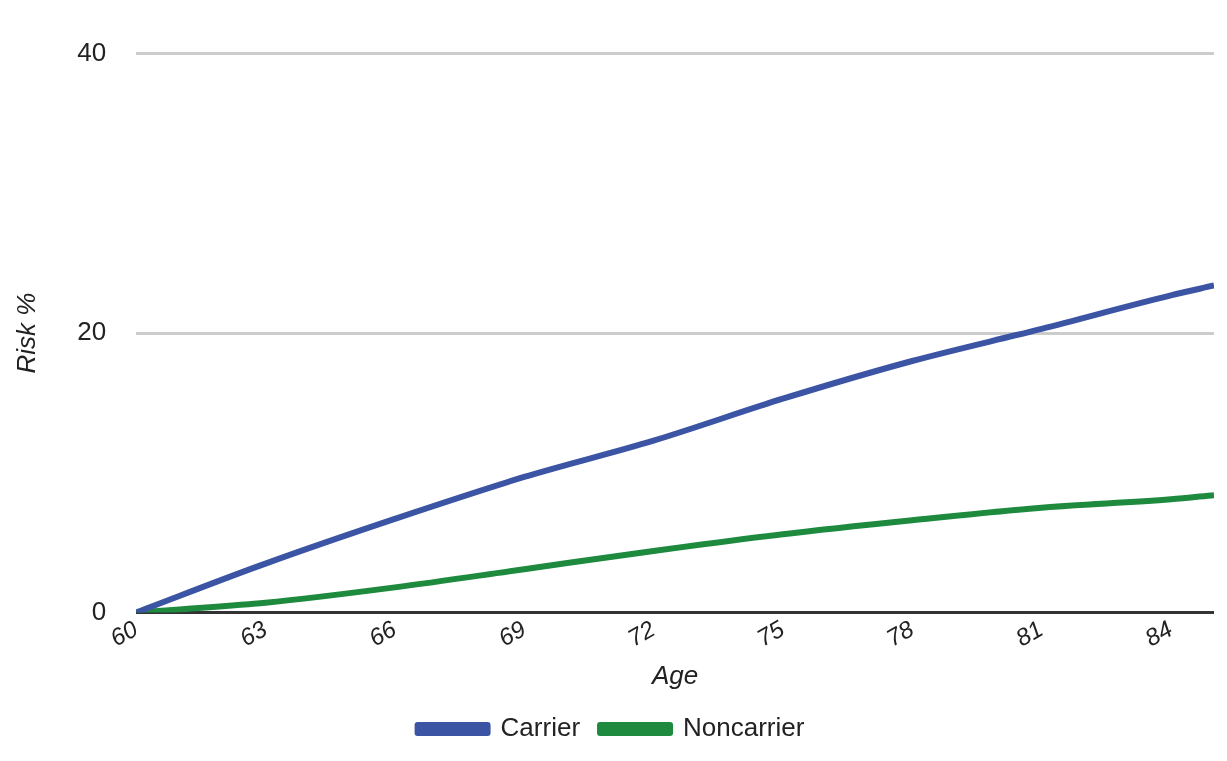  Describe the element at coordinates (771, 633) in the screenshot. I see `x-tick-label: 75` at that location.